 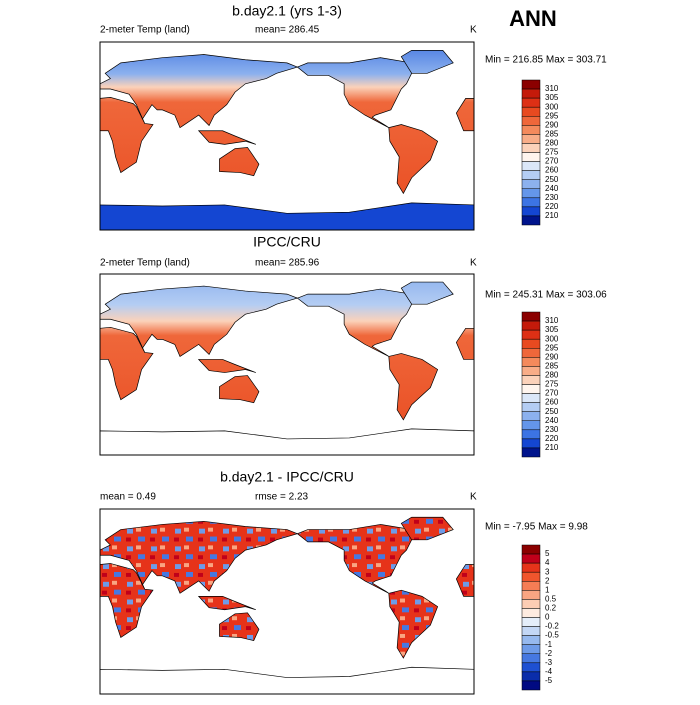 What do you see at coordinates (547, 617) in the screenshot?
I see `colorbar-label: 0` at bounding box center [547, 617].